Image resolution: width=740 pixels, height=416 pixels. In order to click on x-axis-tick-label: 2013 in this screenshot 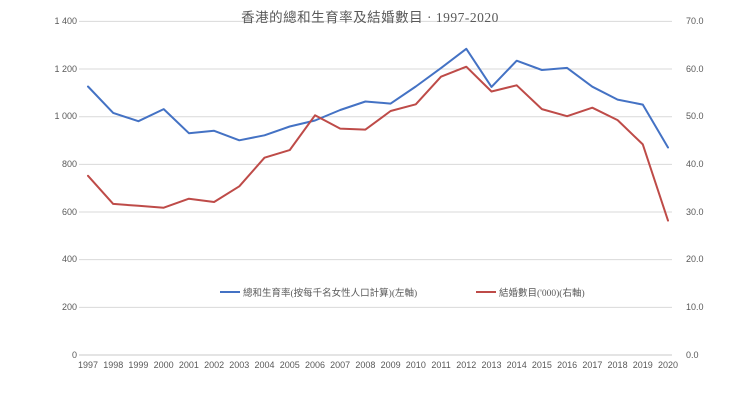, I will do `click(491, 365)`.